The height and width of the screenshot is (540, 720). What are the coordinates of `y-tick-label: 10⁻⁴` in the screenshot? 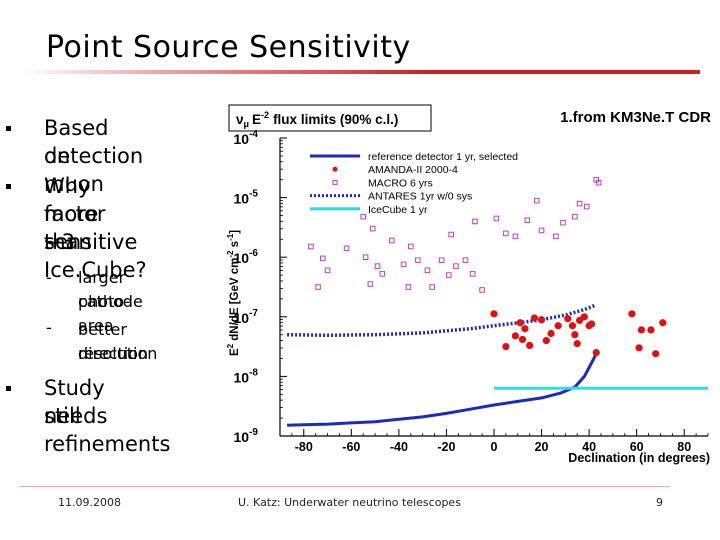 It's located at (246, 138).